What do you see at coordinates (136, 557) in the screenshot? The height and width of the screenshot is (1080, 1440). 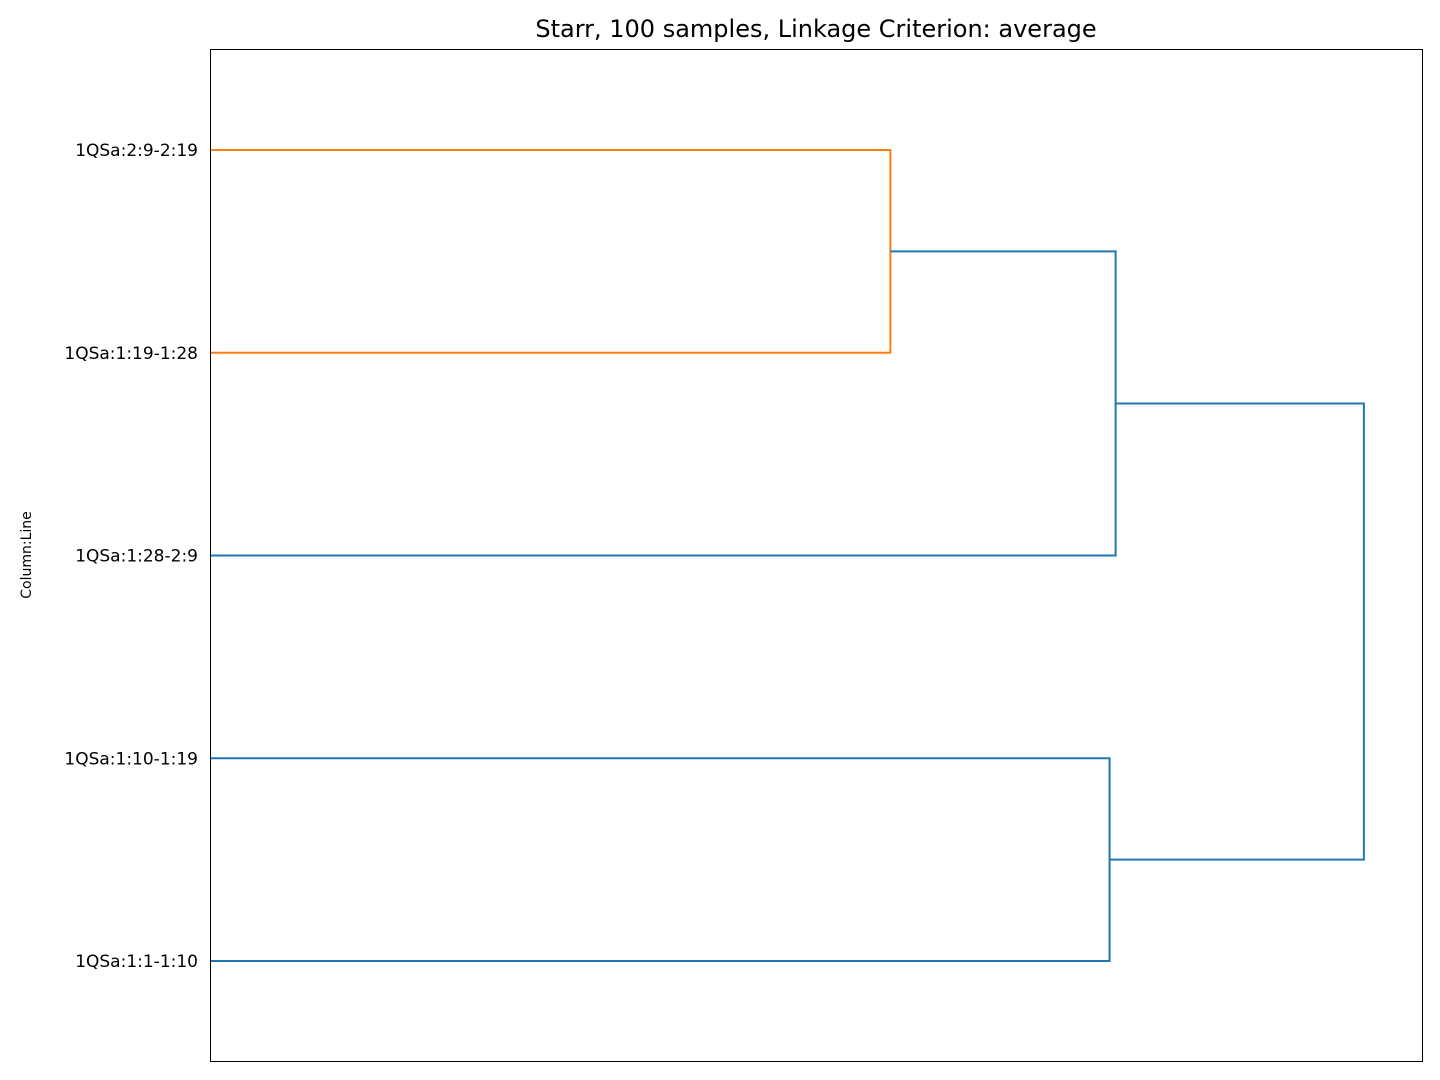 I see `leaf-label: 1QSa:1:28-2:9` at bounding box center [136, 557].